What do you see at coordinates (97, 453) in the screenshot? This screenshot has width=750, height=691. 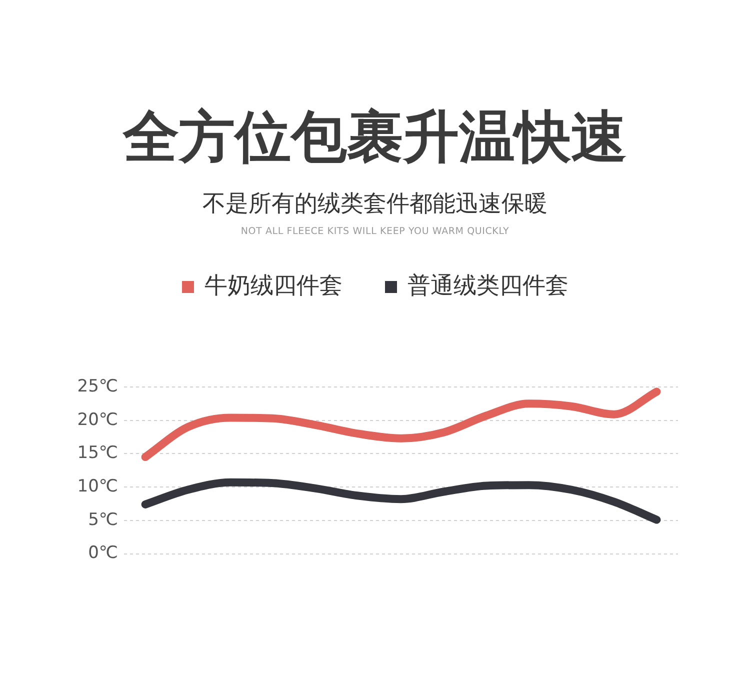 I see `y-tick-label: 15℃` at bounding box center [97, 453].